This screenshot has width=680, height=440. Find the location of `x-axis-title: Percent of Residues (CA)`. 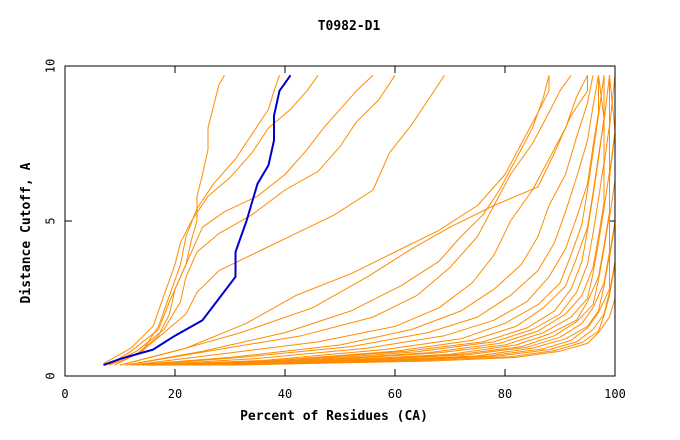

x-axis-title: Percent of Residues (CA) is located at coordinates (334, 416).